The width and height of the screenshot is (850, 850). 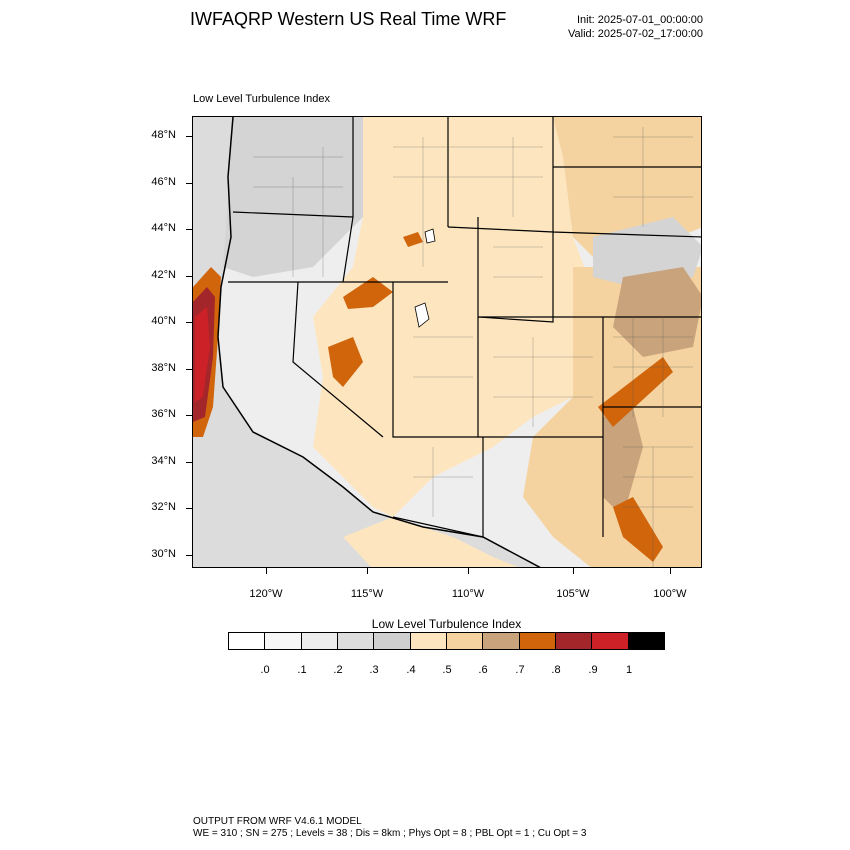 I want to click on colorbar, so click(x=446, y=641).